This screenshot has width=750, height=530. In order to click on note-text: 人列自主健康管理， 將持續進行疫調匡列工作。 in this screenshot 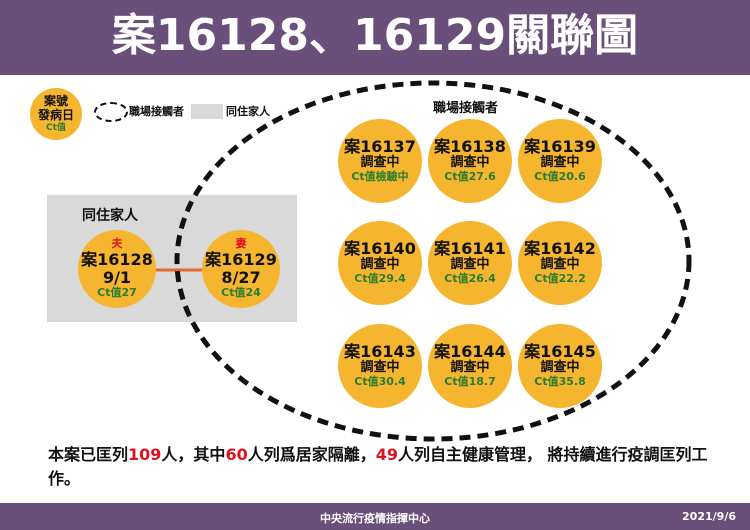, I will do `click(378, 466)`.